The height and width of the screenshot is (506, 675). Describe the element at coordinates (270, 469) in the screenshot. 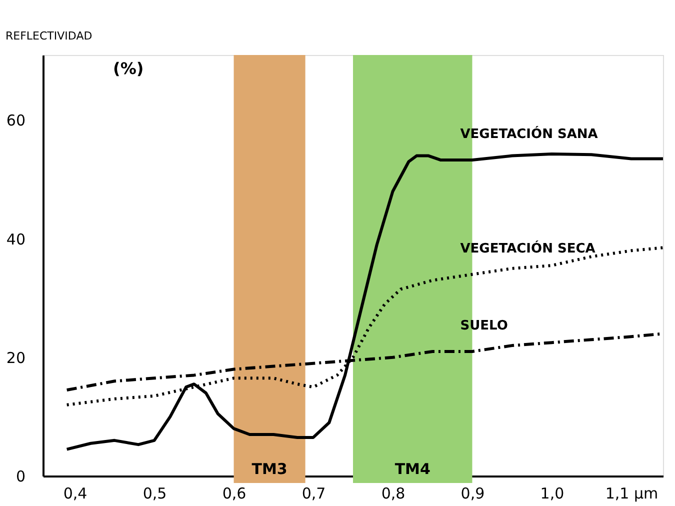

I see `band-label: TM3` at that location.